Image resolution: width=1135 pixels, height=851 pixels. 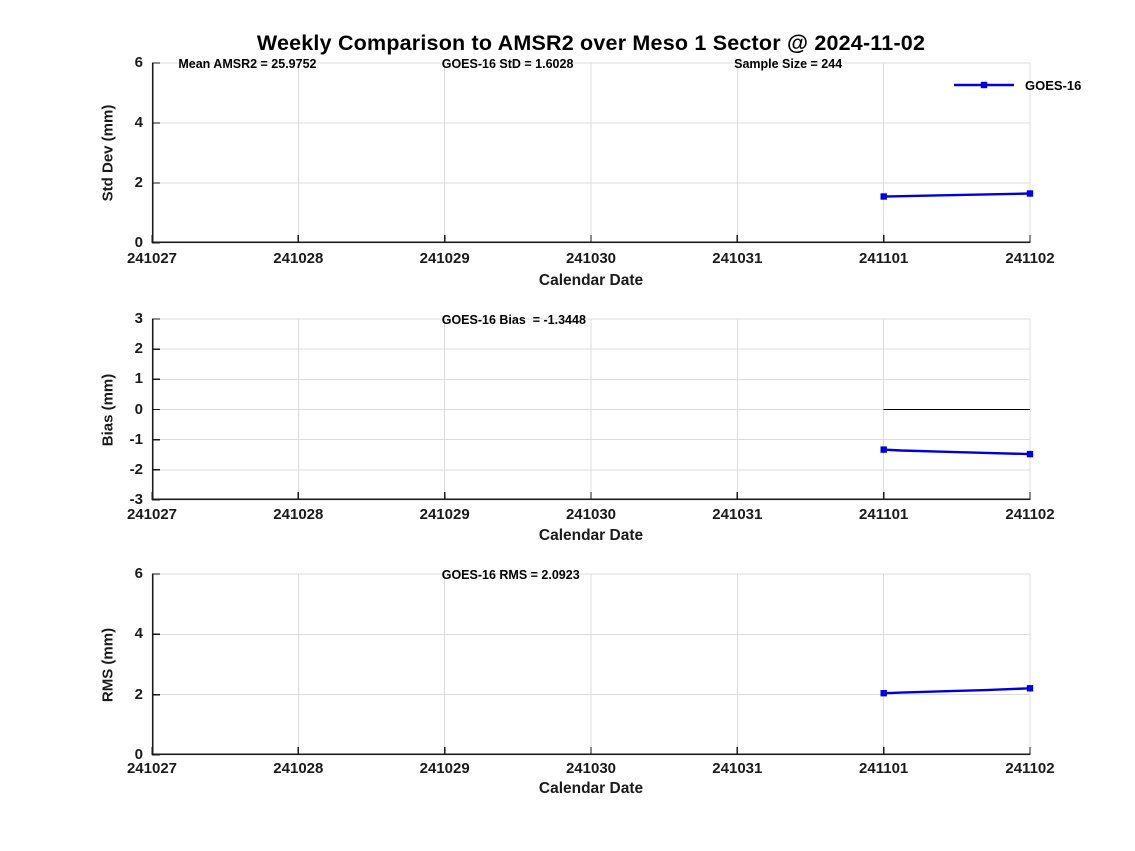 I want to click on y-tick-label: 1, so click(x=138, y=379).